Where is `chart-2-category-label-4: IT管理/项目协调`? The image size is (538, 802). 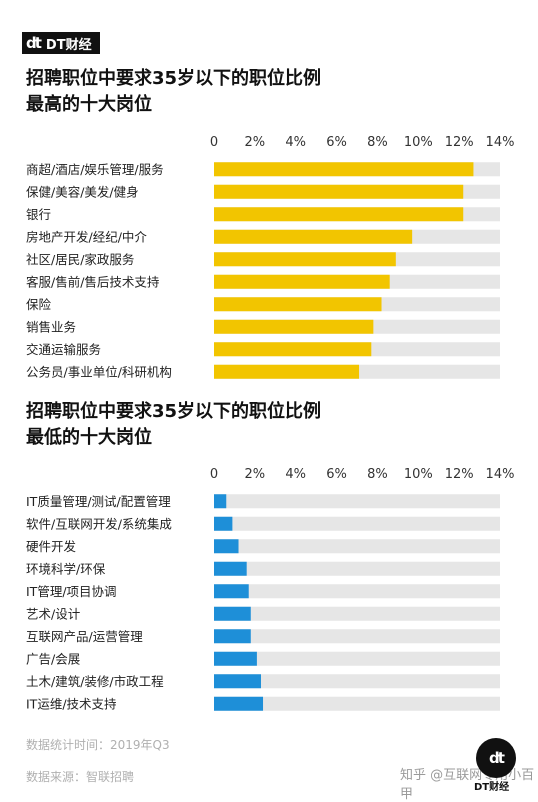
chart-2-category-label-4: IT管理/项目协调 is located at coordinates (71, 591).